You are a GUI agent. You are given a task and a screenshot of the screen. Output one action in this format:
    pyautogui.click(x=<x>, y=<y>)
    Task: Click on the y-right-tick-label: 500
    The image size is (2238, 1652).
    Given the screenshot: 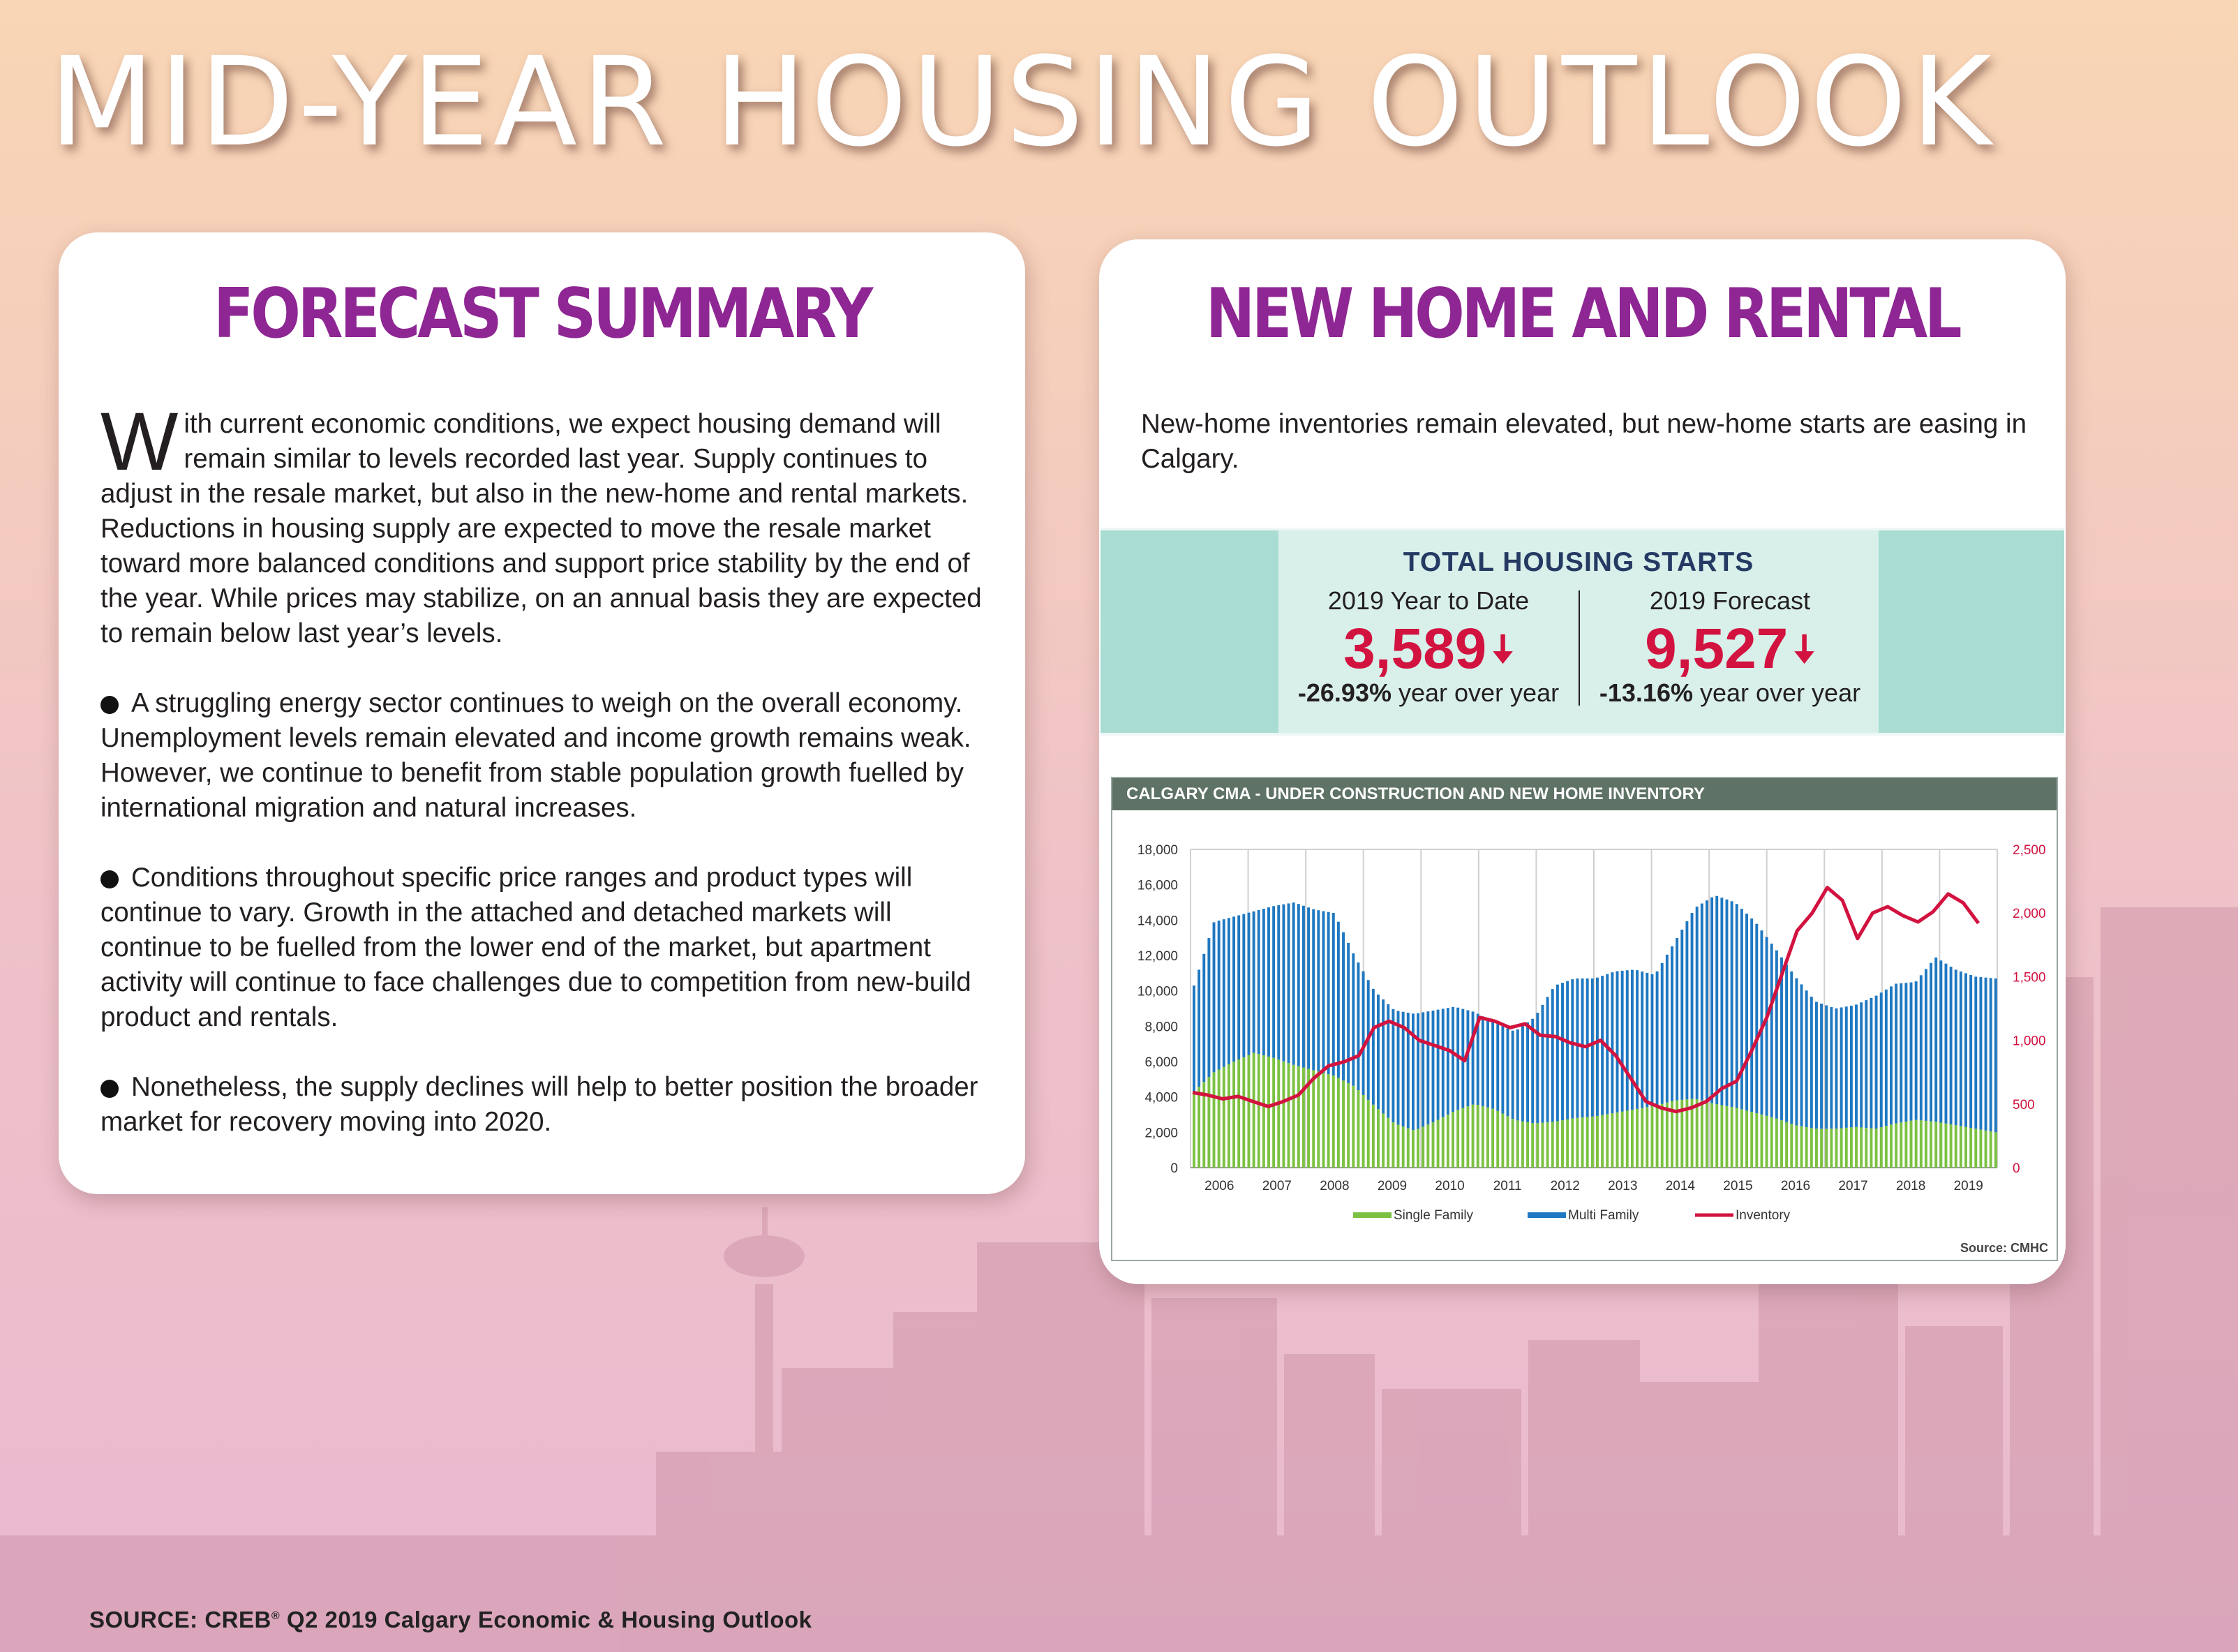 What is the action you would take?
    pyautogui.click(x=2024, y=1105)
    